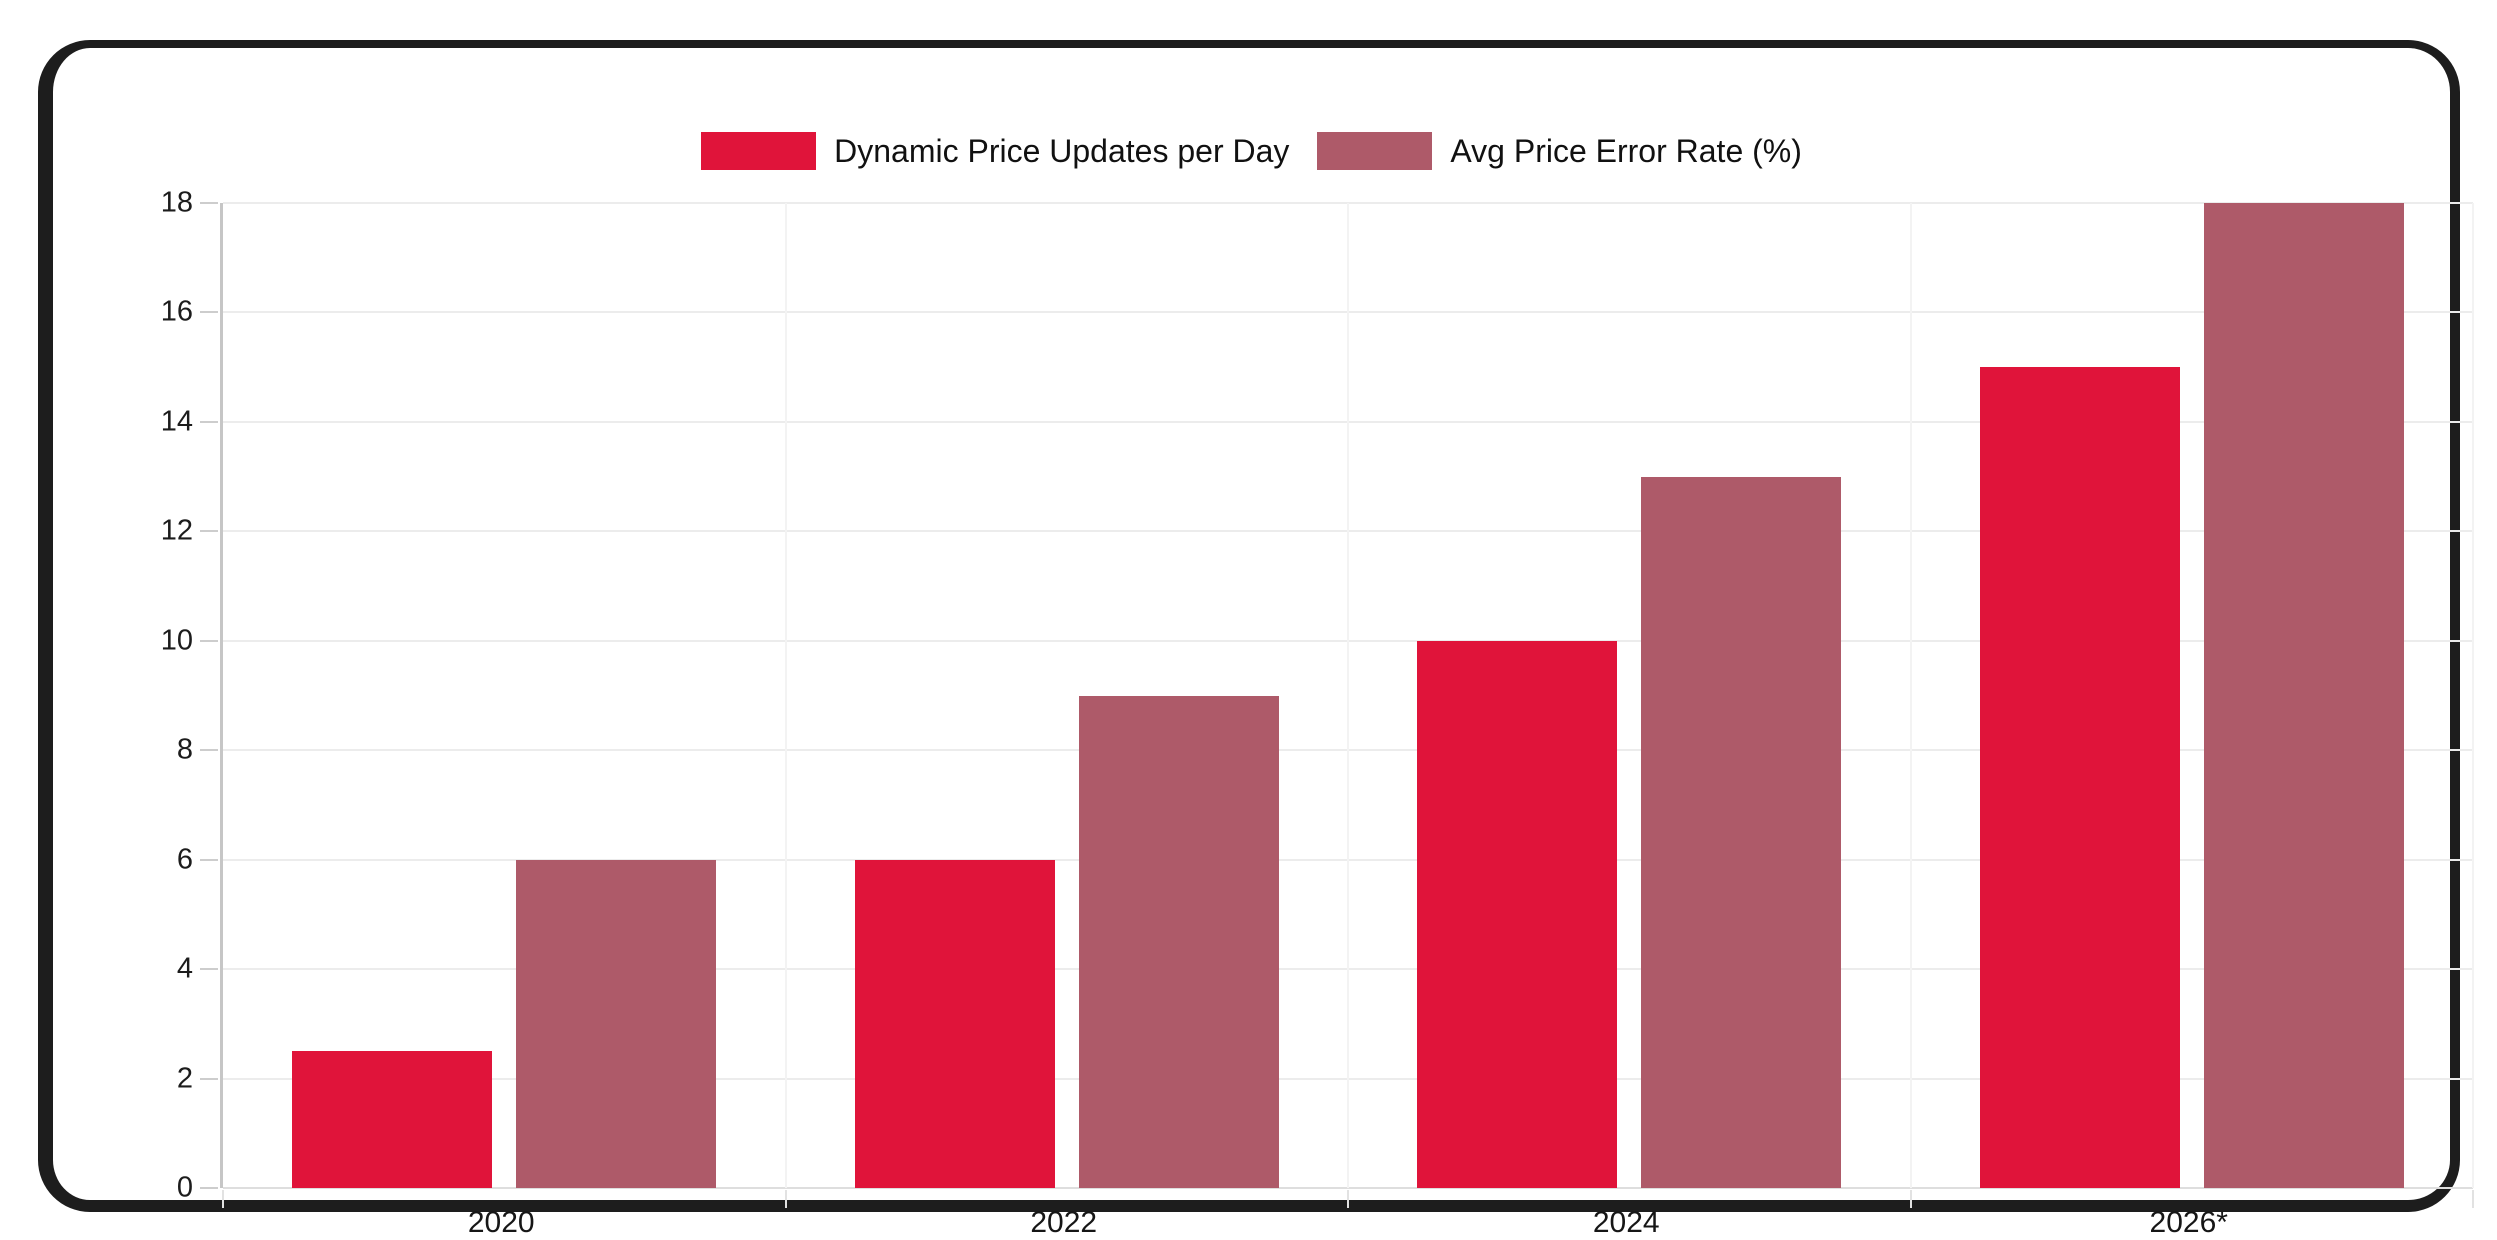 The image size is (2497, 1240). What do you see at coordinates (501, 1222) in the screenshot?
I see `x-axis-label-2020: 2020` at bounding box center [501, 1222].